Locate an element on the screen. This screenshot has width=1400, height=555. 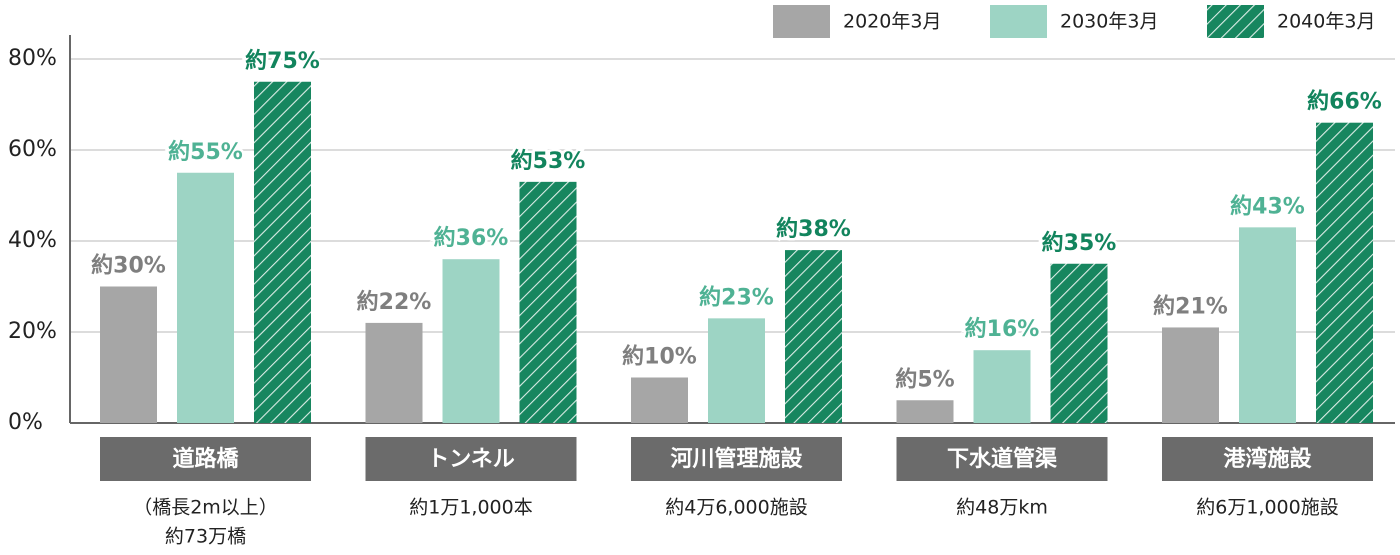
category-note: 約1万1,000本 is located at coordinates (470, 508).